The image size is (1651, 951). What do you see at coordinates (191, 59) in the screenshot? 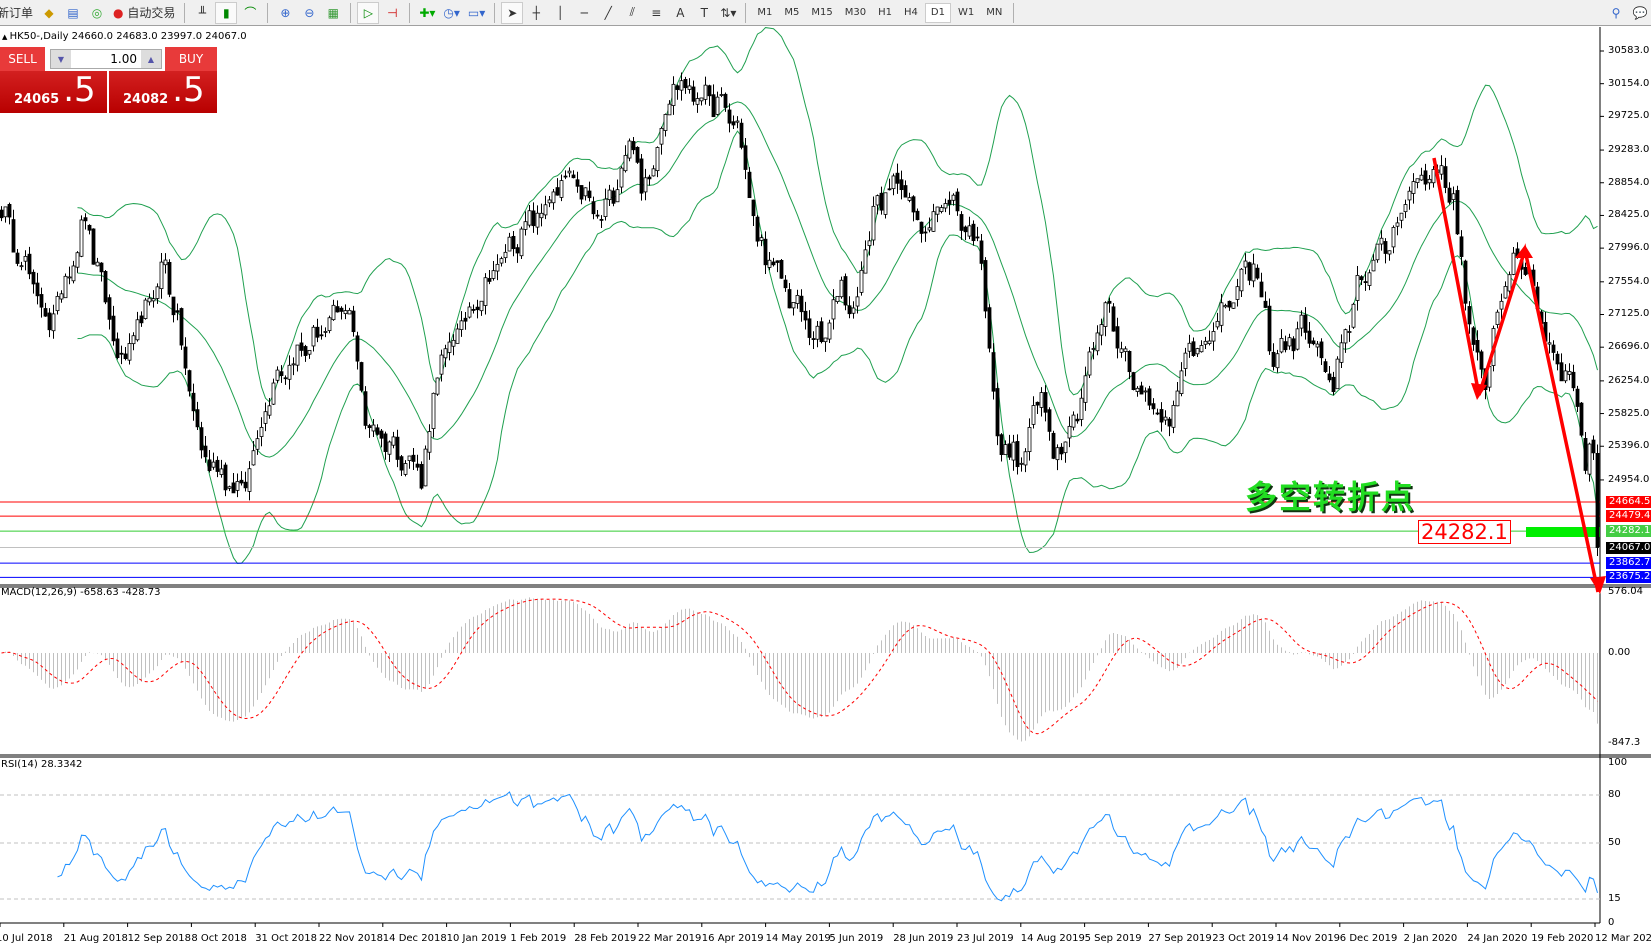
I see `buy-button: BUY` at bounding box center [191, 59].